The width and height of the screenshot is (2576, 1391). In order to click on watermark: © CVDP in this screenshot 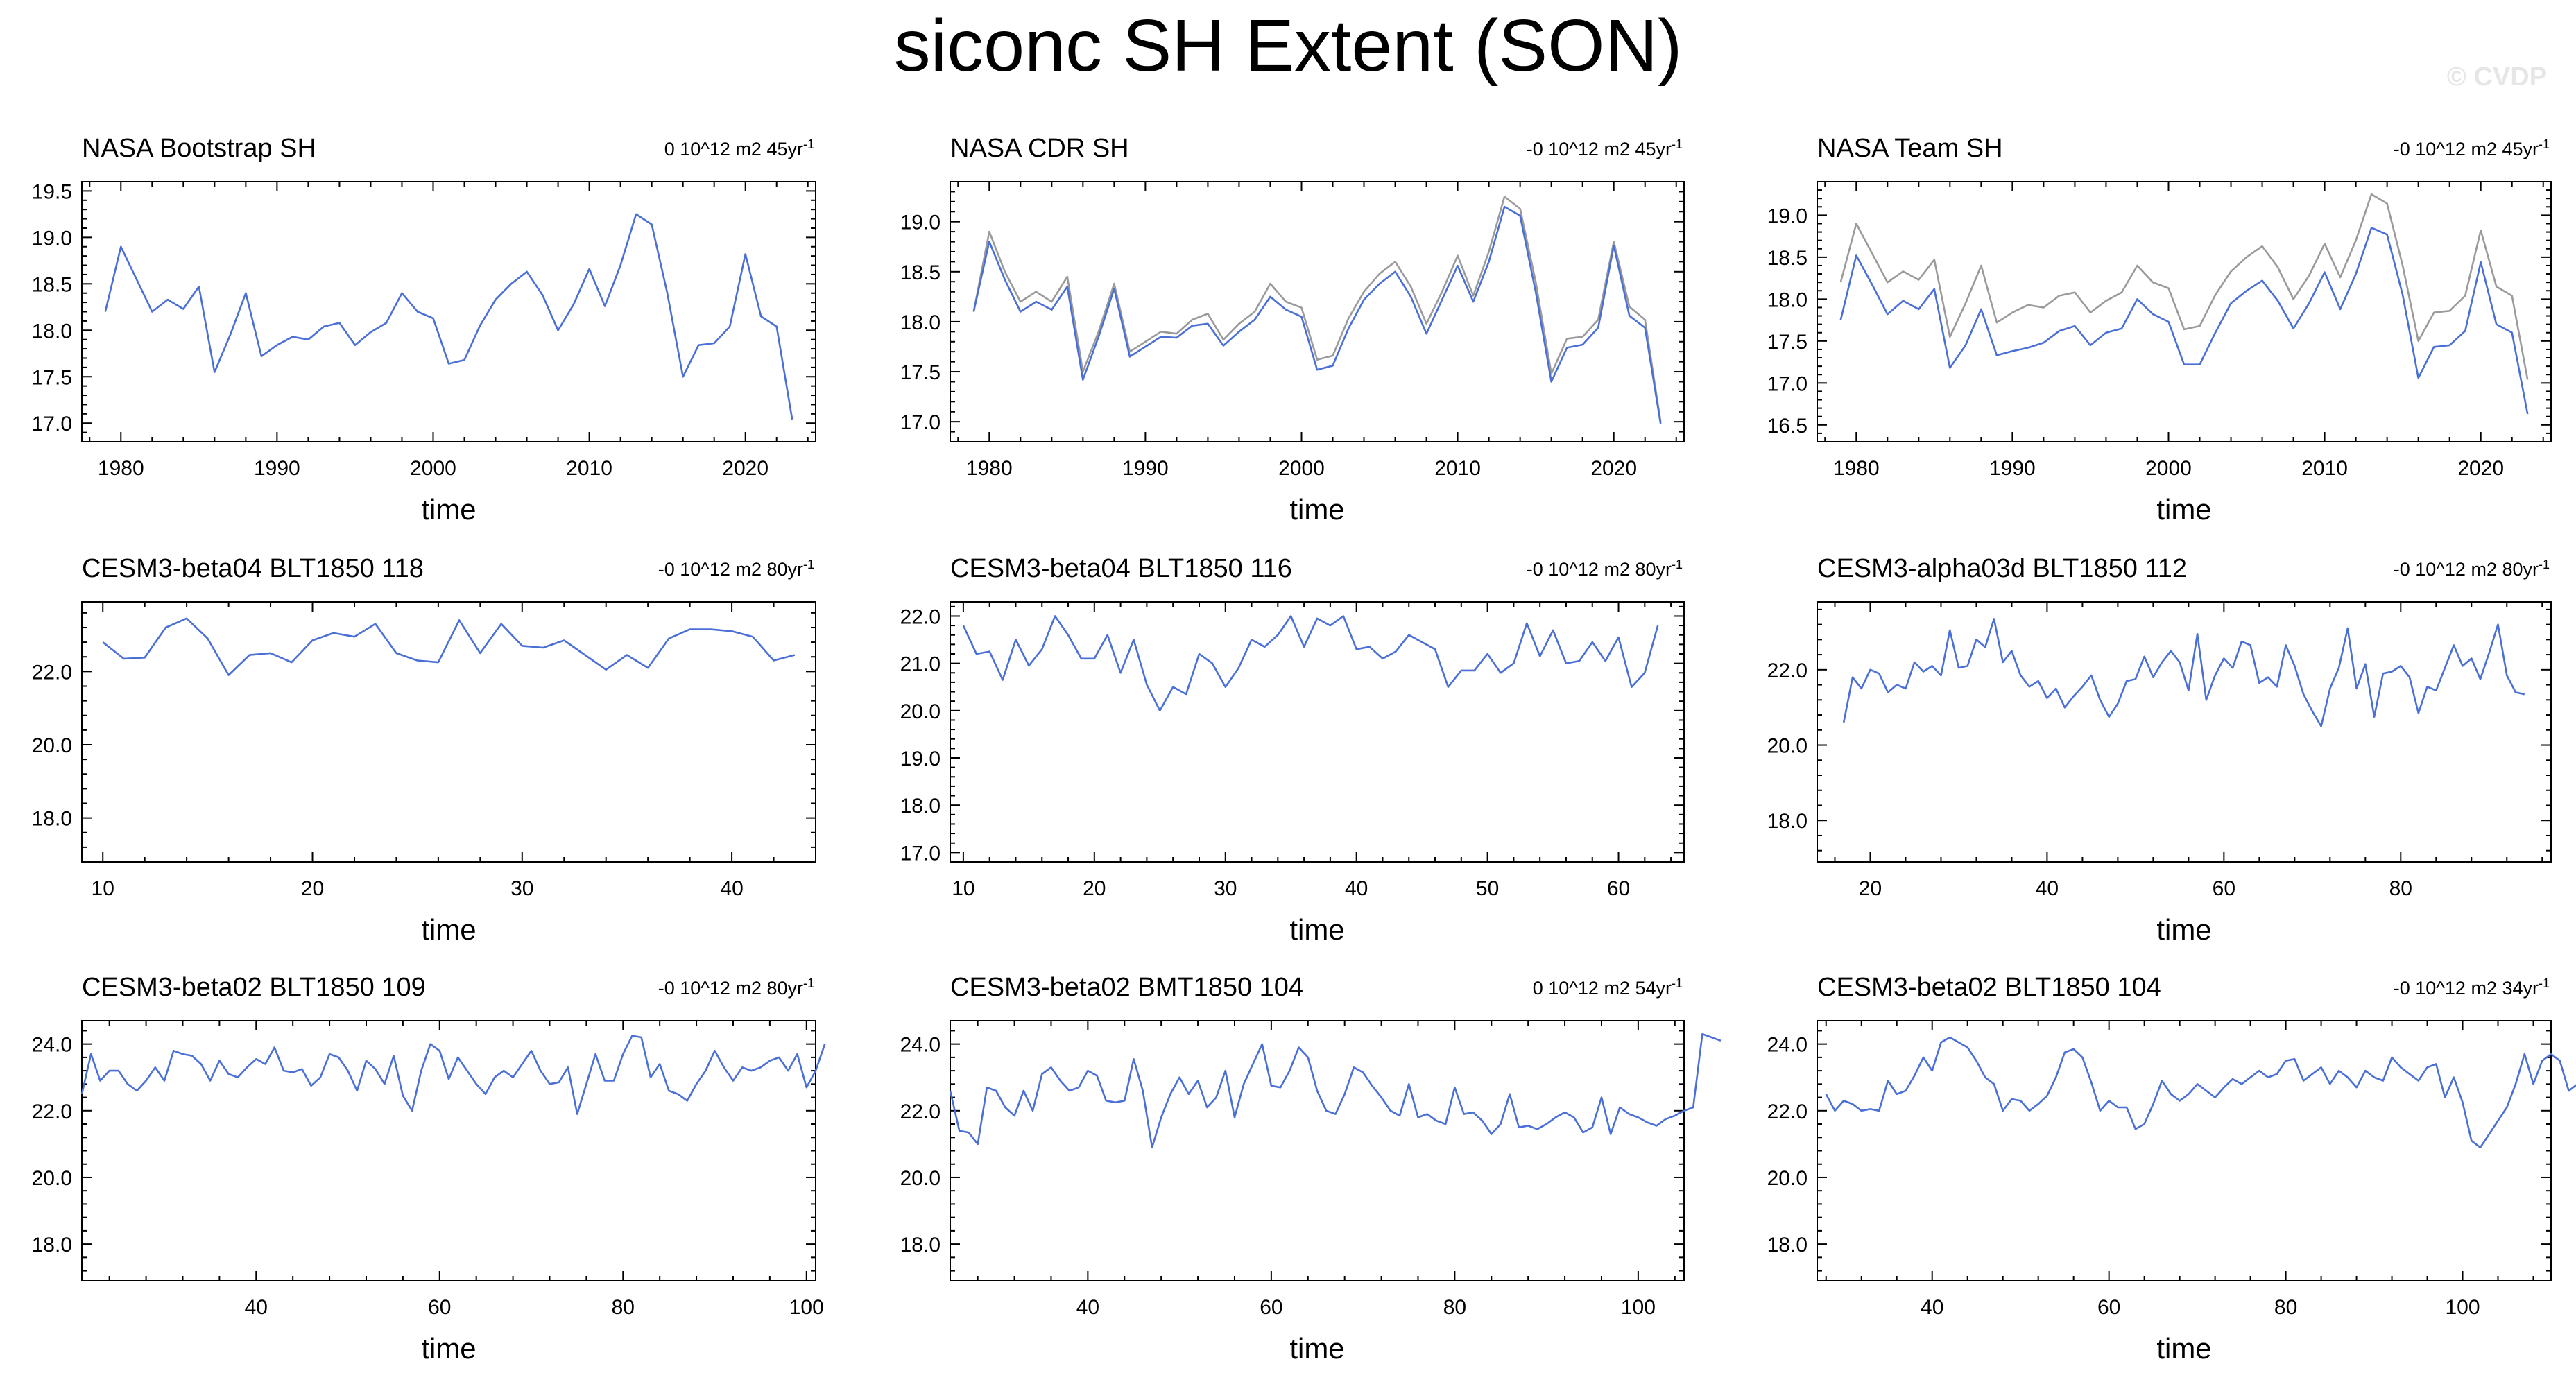, I will do `click(2496, 77)`.